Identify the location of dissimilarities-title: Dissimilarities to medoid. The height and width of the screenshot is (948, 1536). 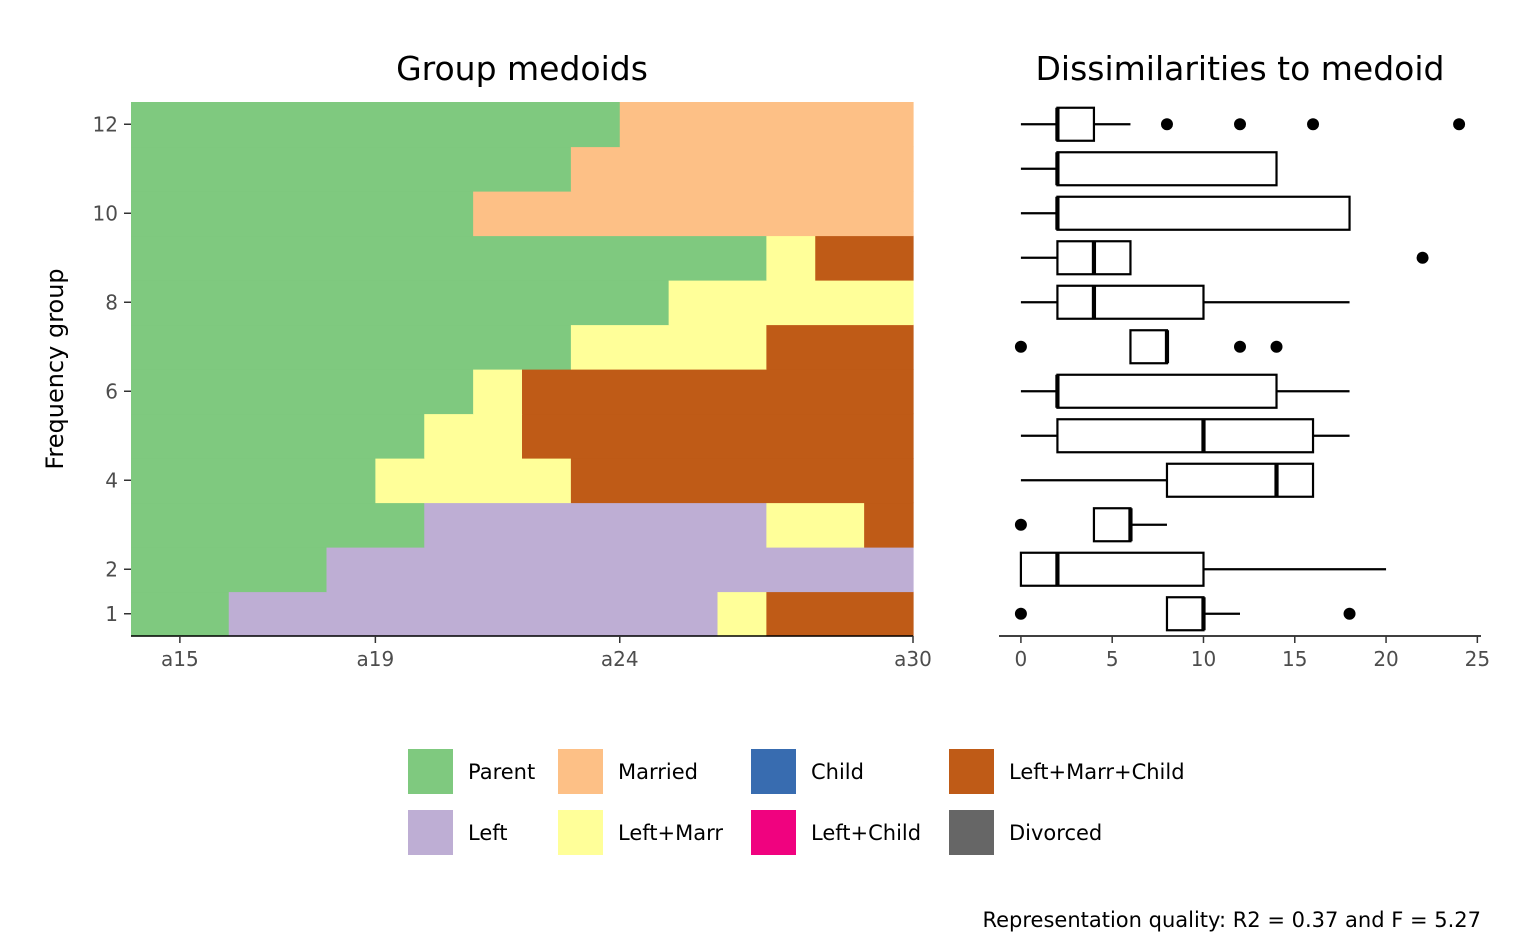
(1240, 68).